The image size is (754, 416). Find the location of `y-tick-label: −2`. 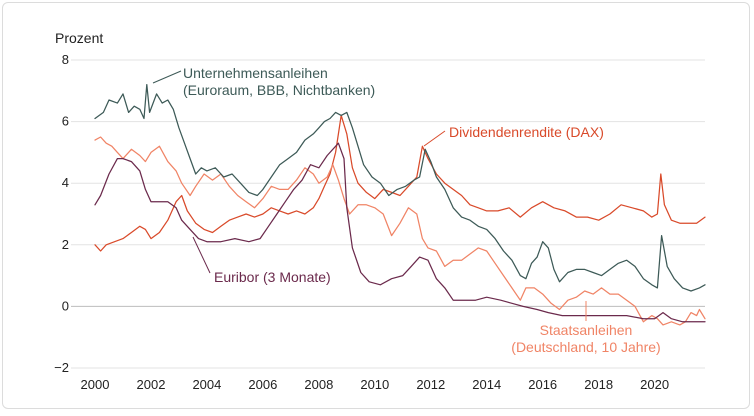

y-tick-label: −2 is located at coordinates (61, 367).